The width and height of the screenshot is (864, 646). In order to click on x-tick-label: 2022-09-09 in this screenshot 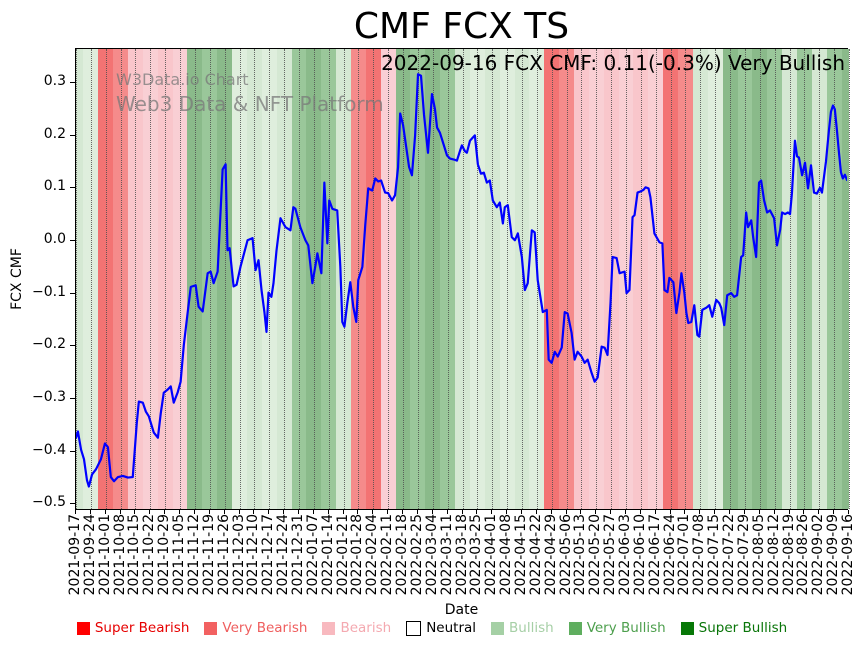, I will do `click(833, 555)`.